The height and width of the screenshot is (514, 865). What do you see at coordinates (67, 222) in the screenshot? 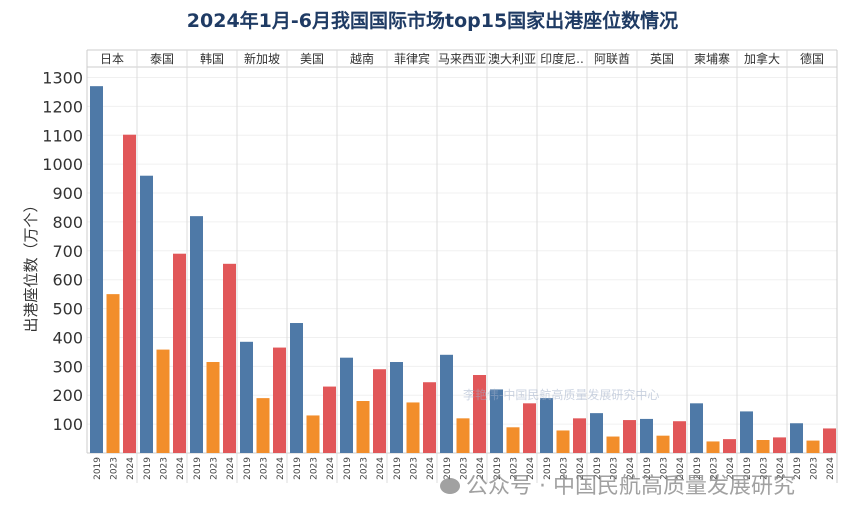
I see `y-tick-label: 800` at bounding box center [67, 222].